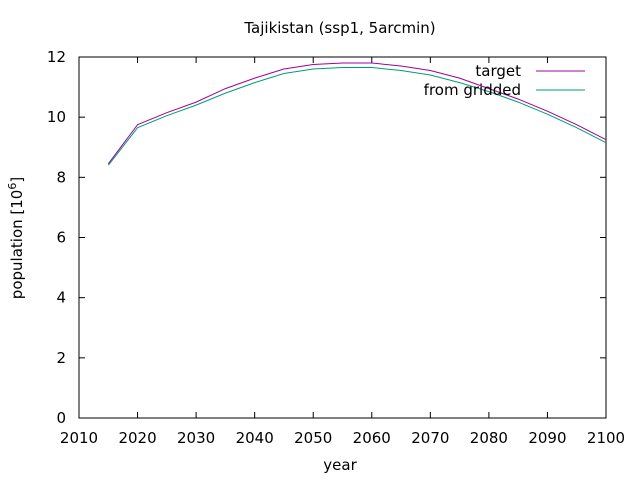  I want to click on y-tick-label: 0, so click(61, 418).